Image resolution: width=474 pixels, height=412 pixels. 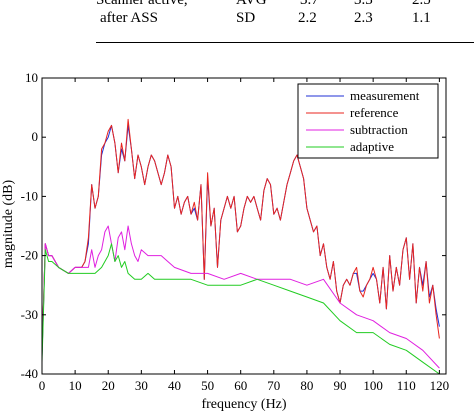 I want to click on table-cell: 3.7, so click(x=309, y=4).